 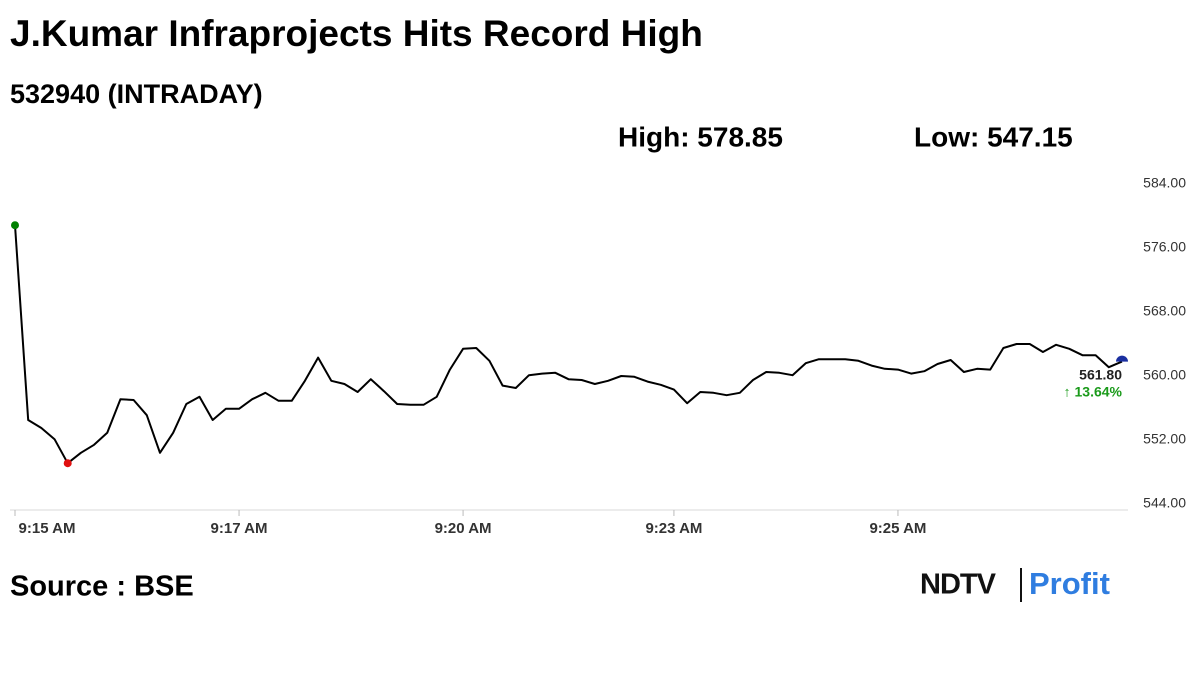 I want to click on y-tick-label: 576.00, so click(x=1164, y=247).